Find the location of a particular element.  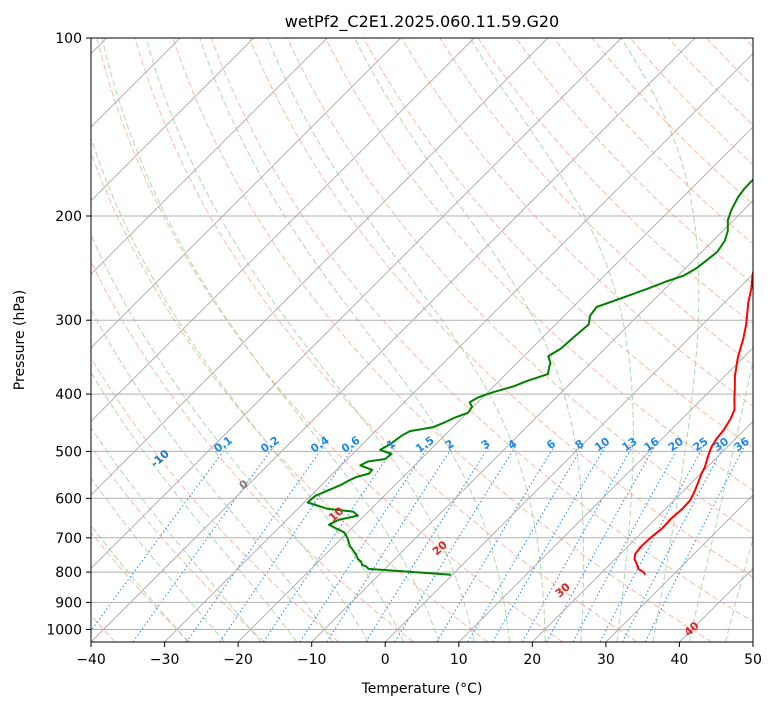

y-tick-label: 400 is located at coordinates (68, 395).